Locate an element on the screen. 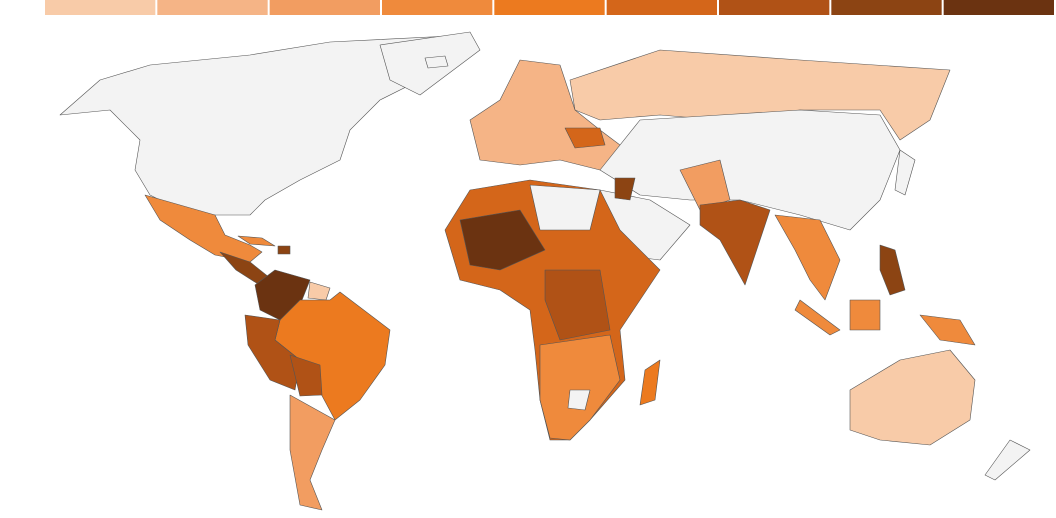 The image size is (1056, 518). madagascar is located at coordinates (650, 382).